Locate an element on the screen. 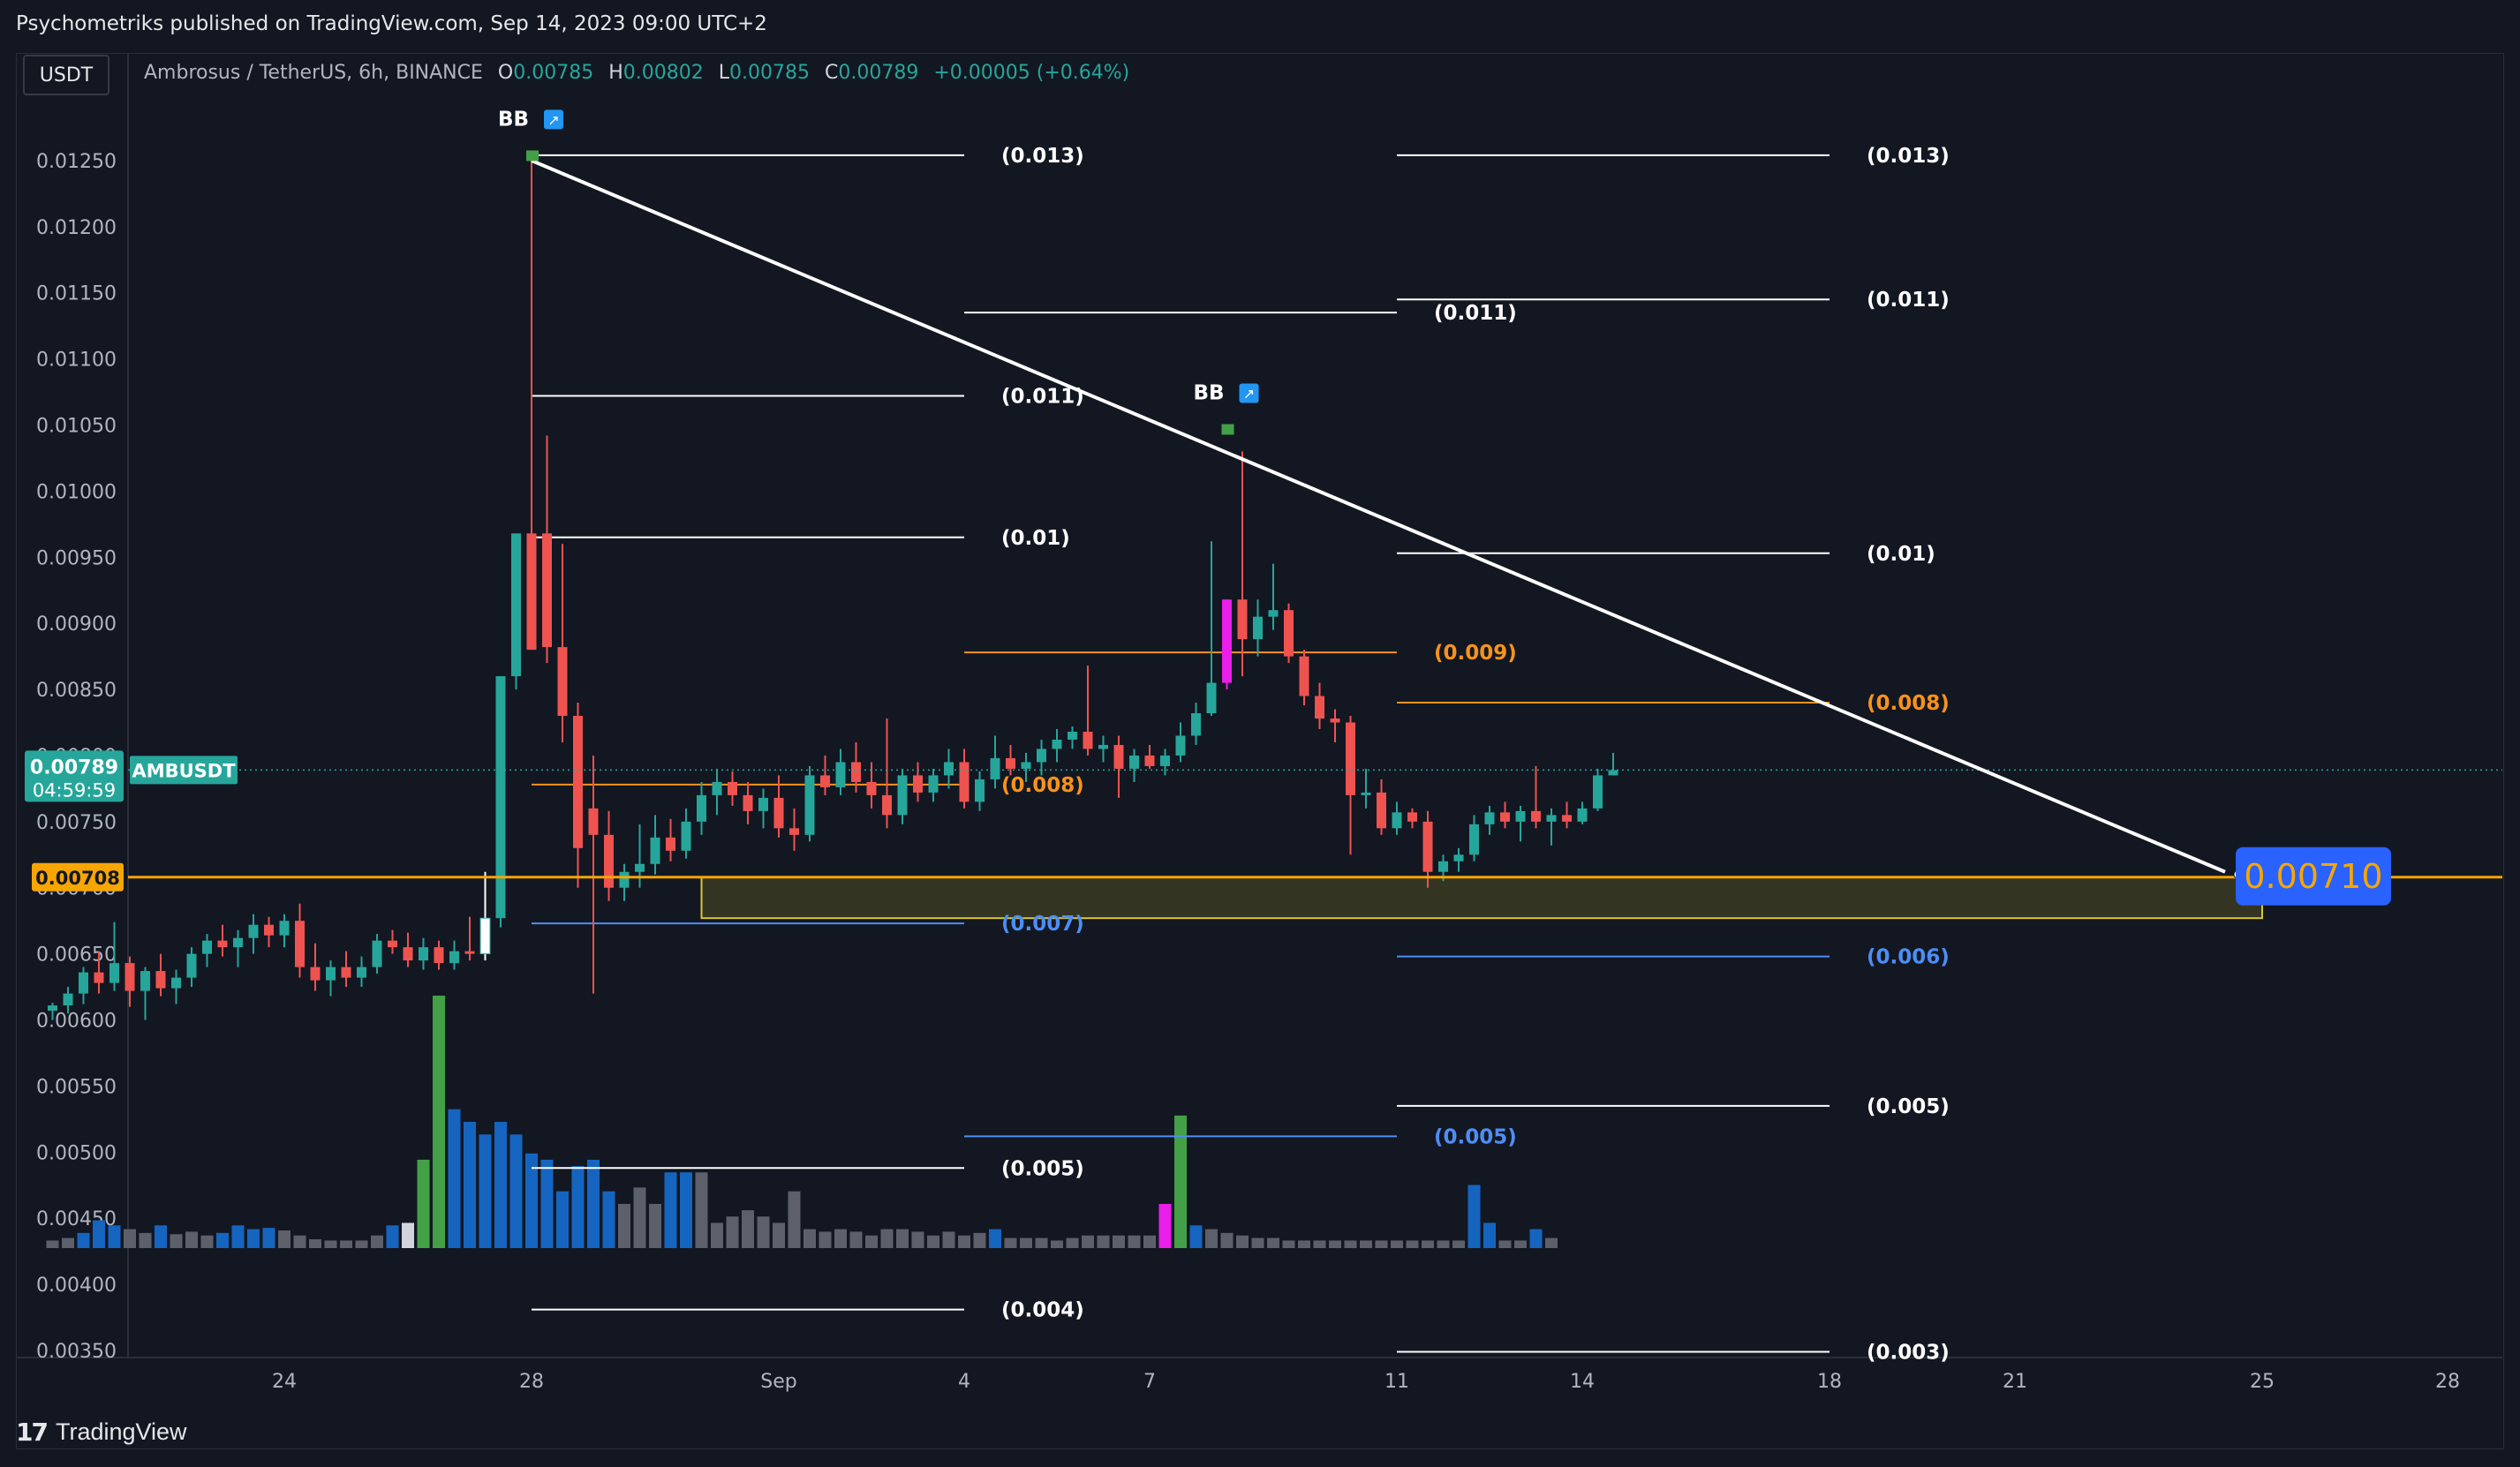 The width and height of the screenshot is (2520, 1467). legend-close-label: C is located at coordinates (832, 73).